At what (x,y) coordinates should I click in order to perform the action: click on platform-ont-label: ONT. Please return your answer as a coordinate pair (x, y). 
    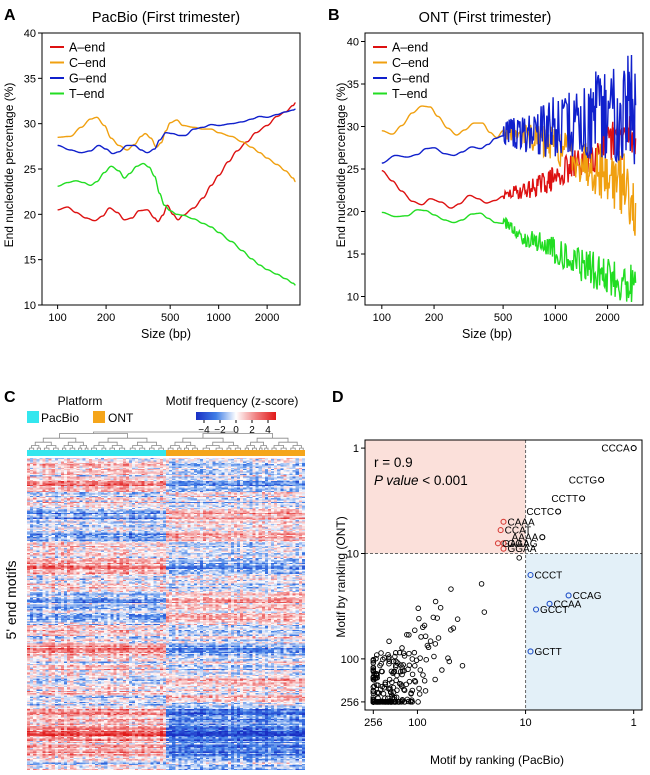
    Looking at the image, I should click on (121, 418).